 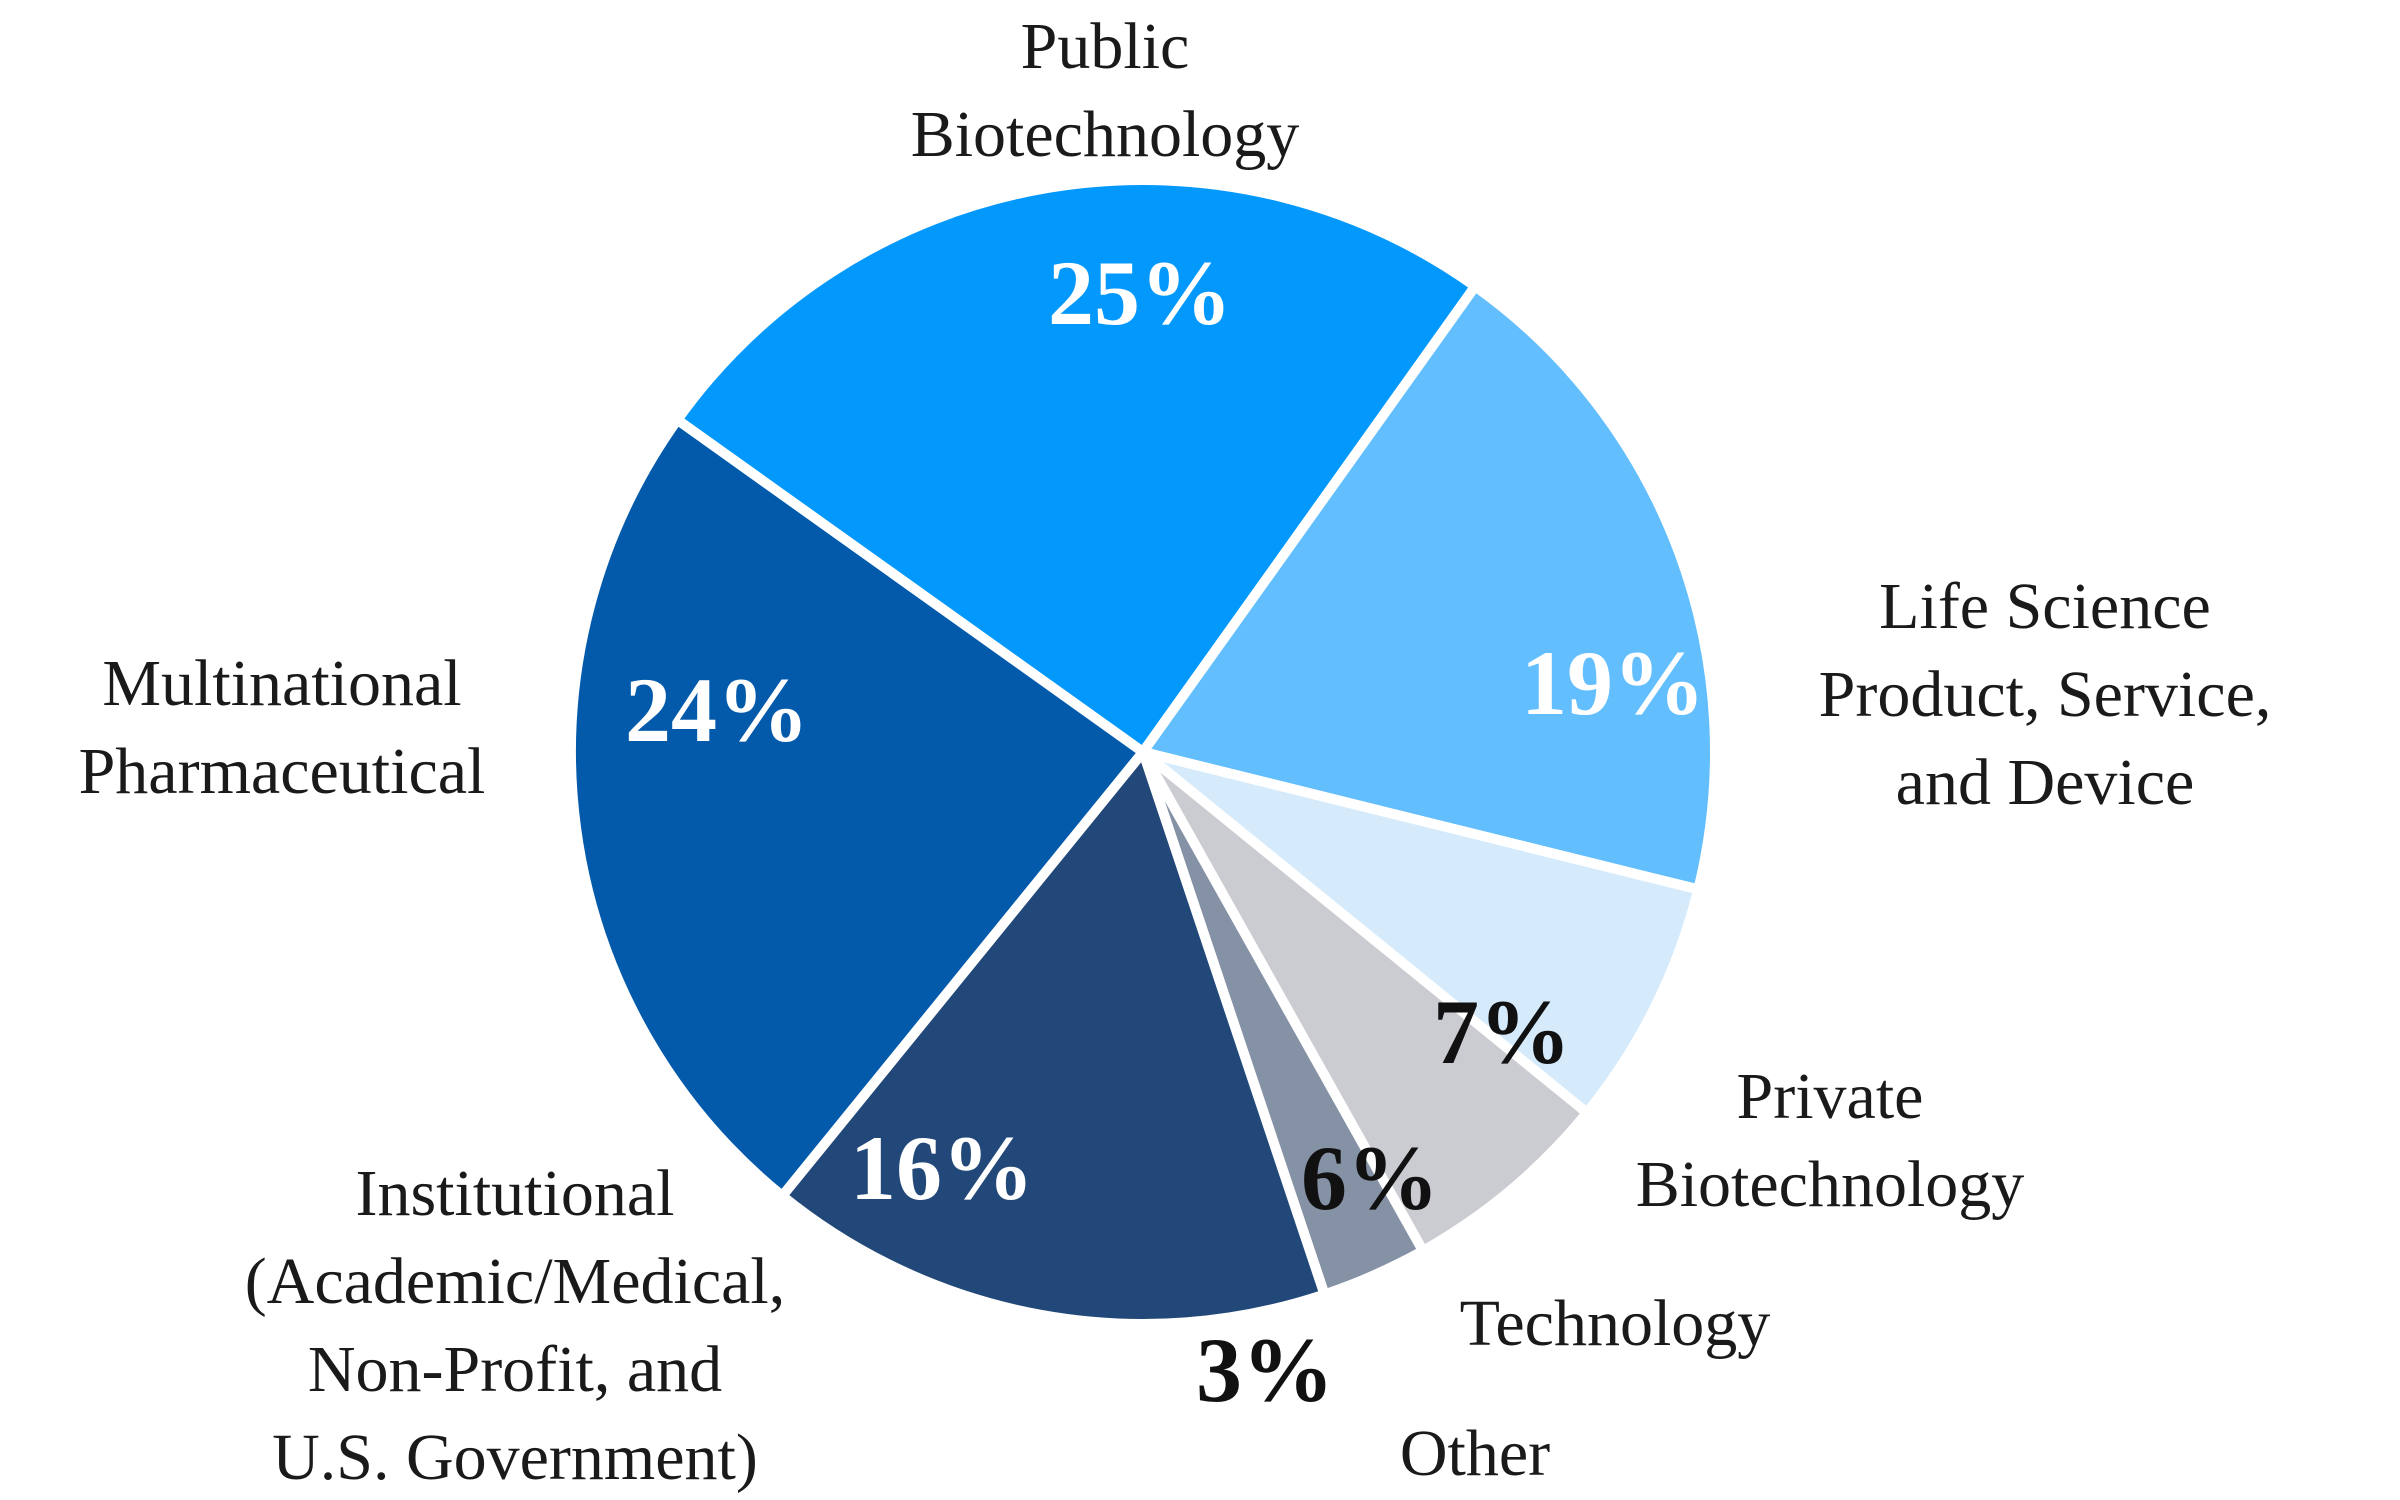 I want to click on value-label-4: 3%, so click(x=1265, y=1370).